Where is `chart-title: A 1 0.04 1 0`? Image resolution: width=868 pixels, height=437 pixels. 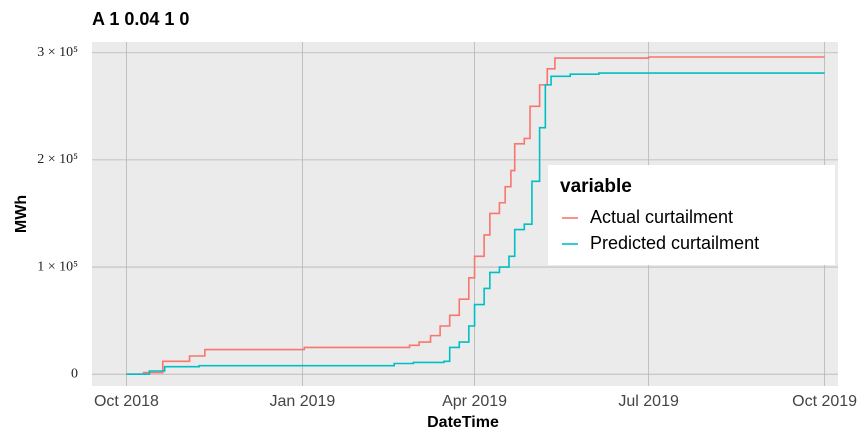 chart-title: A 1 0.04 1 0 is located at coordinates (140, 19).